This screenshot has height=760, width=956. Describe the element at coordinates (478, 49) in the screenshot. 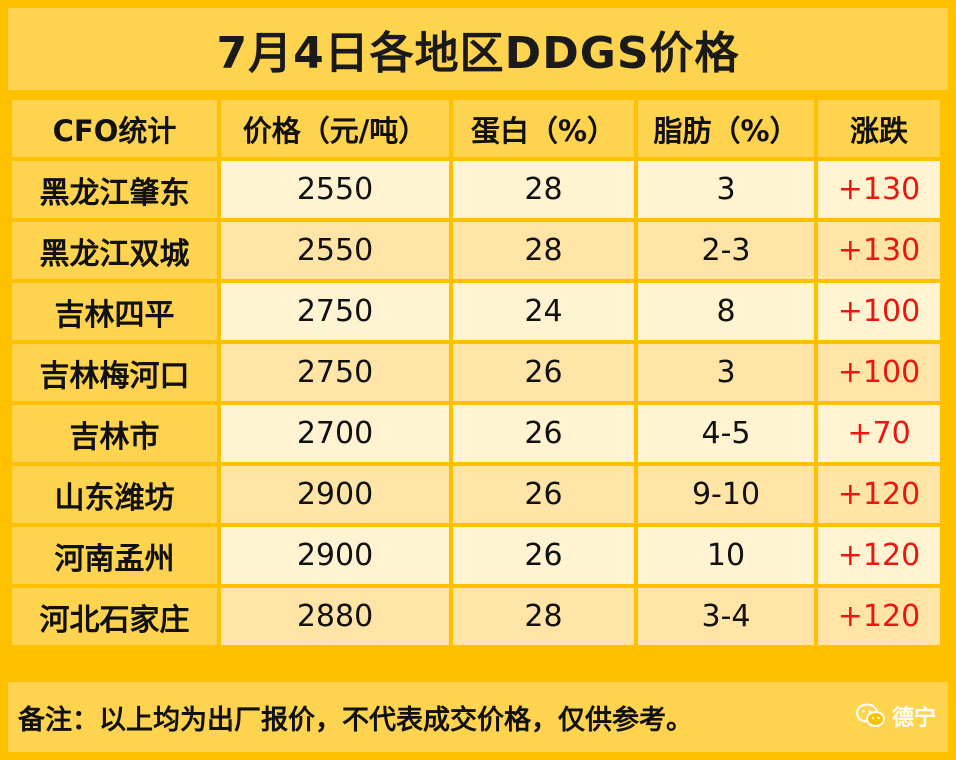

I see `table-title: 7月4日各地区DDGS价格` at that location.